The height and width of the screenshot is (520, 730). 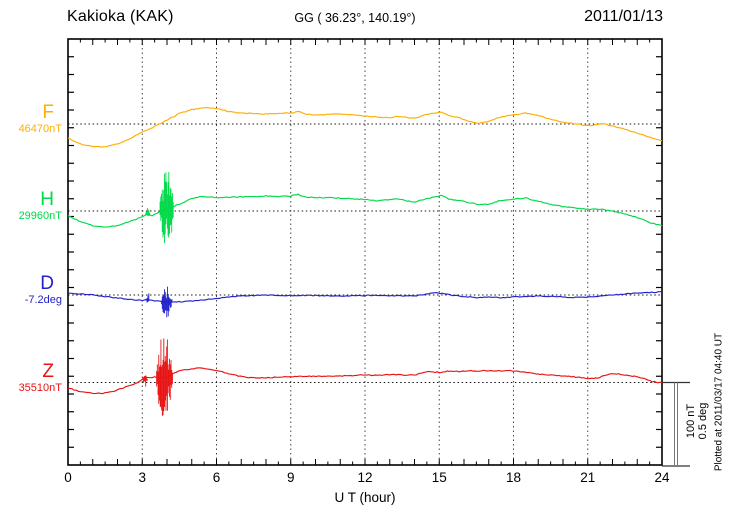 What do you see at coordinates (365, 497) in the screenshot?
I see `x-axis-title: U T (hour)` at bounding box center [365, 497].